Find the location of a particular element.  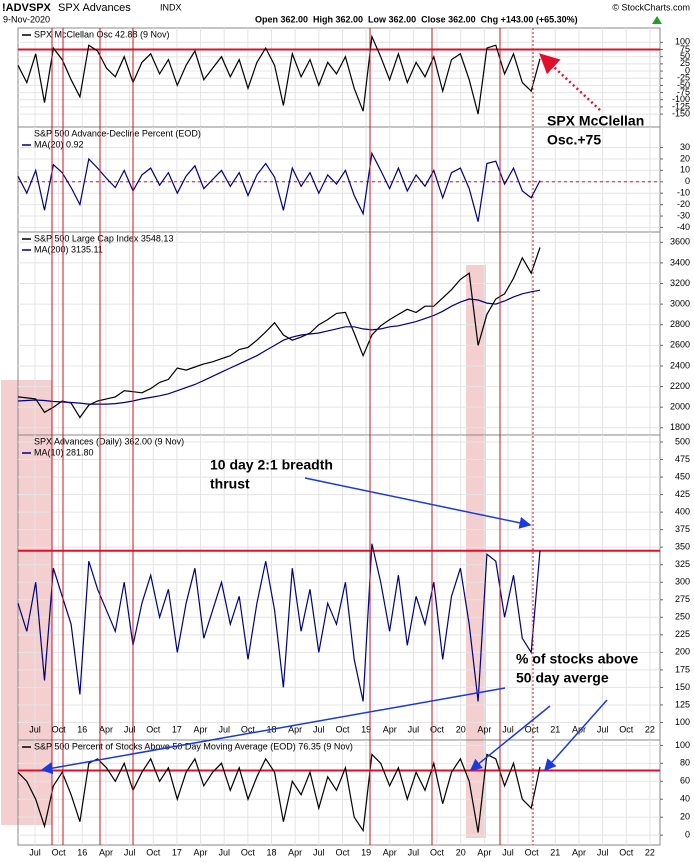

y-tick-label: 2400 is located at coordinates (680, 365).